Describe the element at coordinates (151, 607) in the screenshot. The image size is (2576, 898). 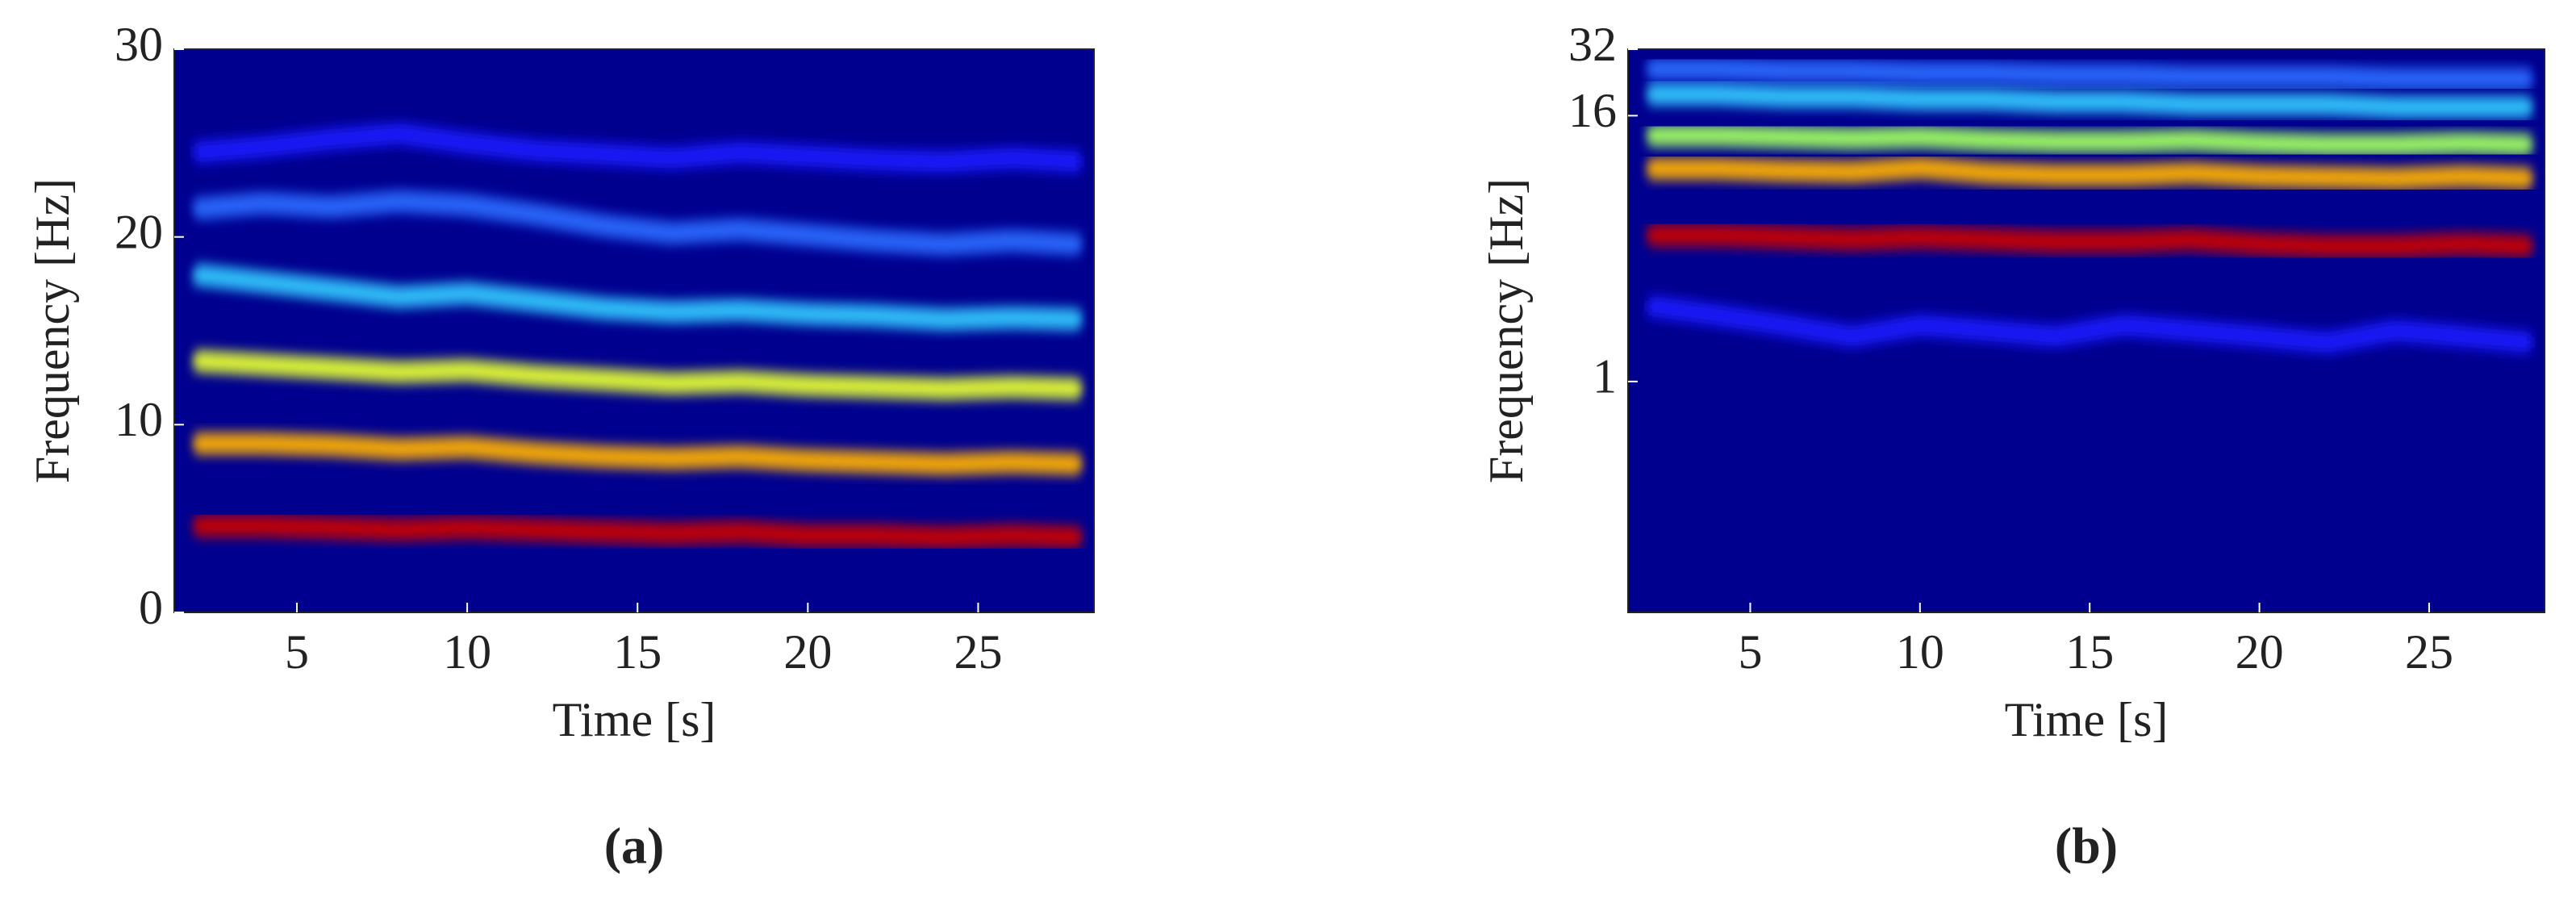
I see `y-tick-label: 0` at that location.